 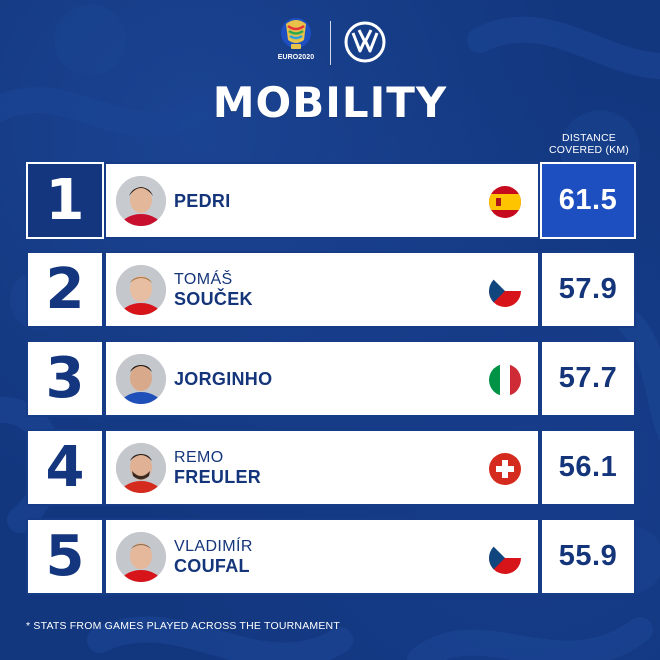 I want to click on player-box: JORGINHO, so click(x=322, y=378).